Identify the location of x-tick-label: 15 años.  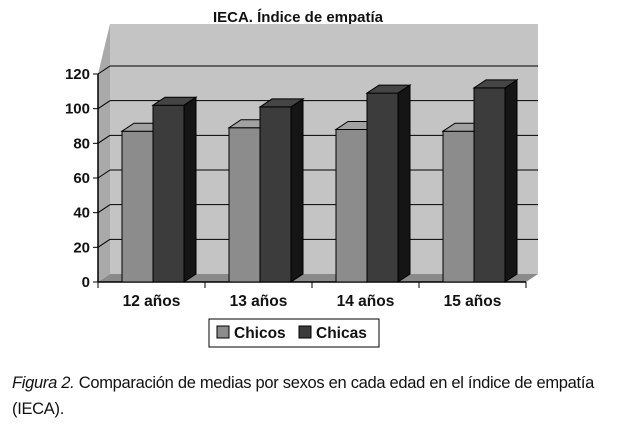
(473, 301).